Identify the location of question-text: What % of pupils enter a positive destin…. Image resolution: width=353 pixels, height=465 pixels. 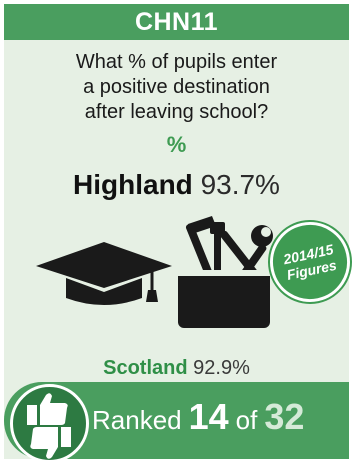
(176, 87).